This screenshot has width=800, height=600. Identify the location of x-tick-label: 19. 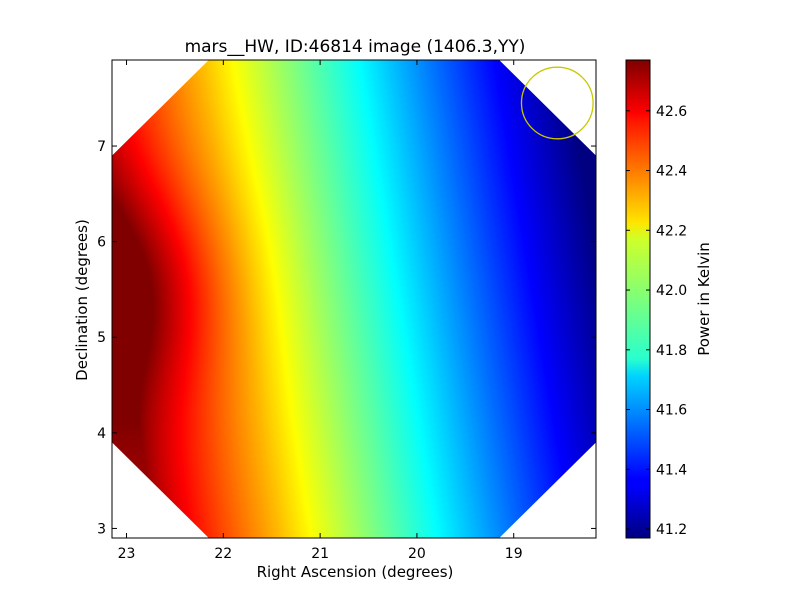
(514, 554).